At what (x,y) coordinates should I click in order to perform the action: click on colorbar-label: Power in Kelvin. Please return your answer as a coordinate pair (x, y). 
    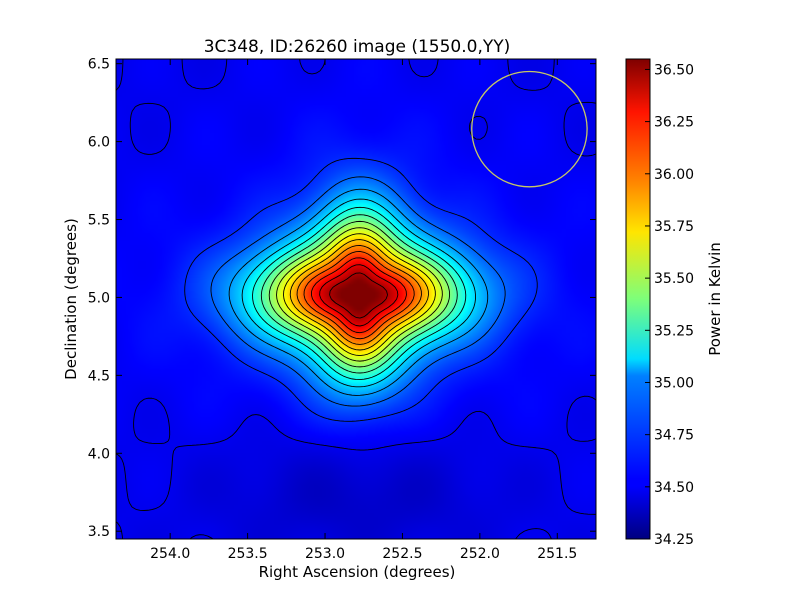
    Looking at the image, I should click on (715, 299).